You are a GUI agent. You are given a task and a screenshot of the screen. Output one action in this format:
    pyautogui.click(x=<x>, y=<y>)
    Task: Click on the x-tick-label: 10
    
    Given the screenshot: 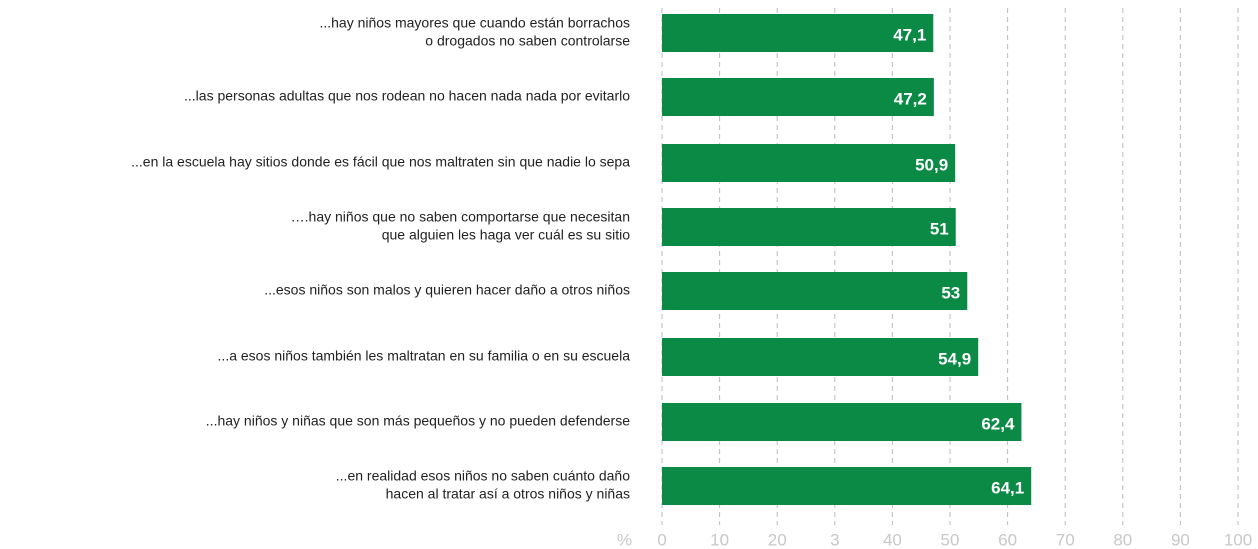 What is the action you would take?
    pyautogui.click(x=719, y=539)
    